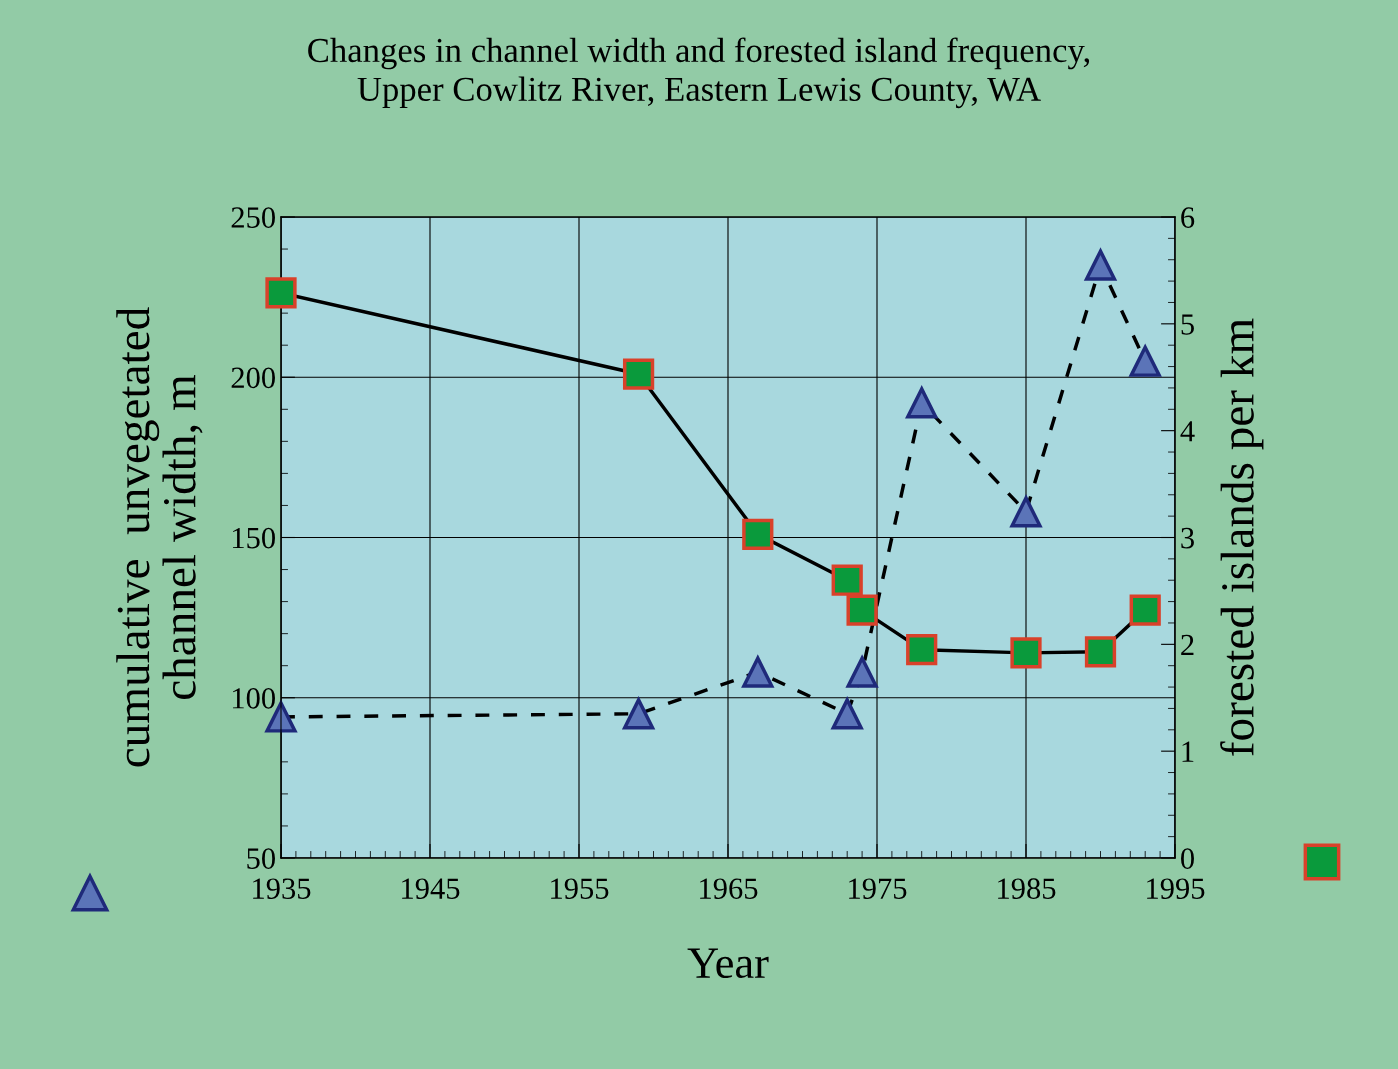 The width and height of the screenshot is (1398, 1069). I want to click on x-tick-label: 1965, so click(729, 888).